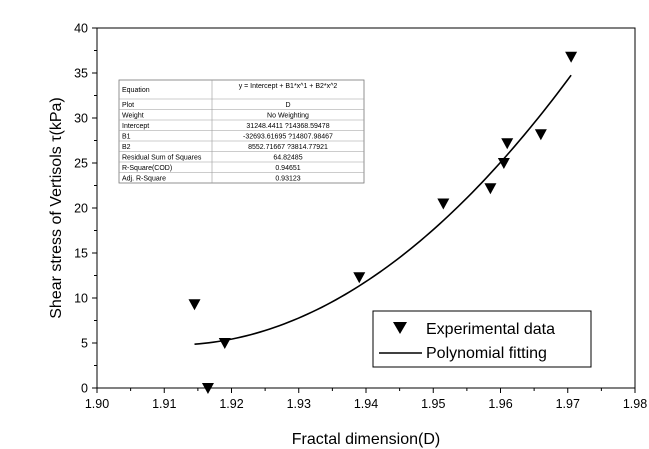 The image size is (649, 449). What do you see at coordinates (500, 404) in the screenshot?
I see `x-tick-label: 1.96` at bounding box center [500, 404].